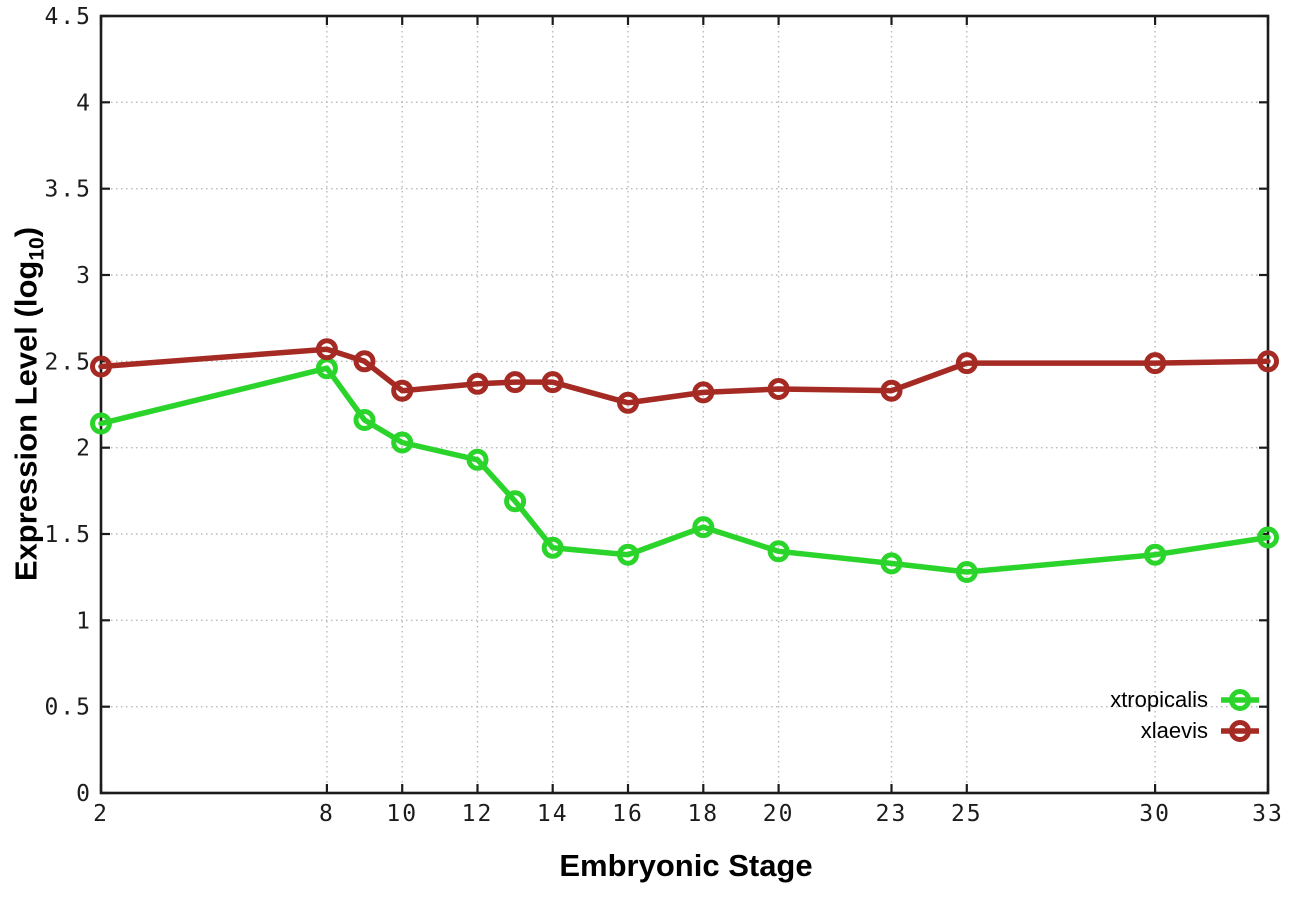 The image size is (1296, 907). Describe the element at coordinates (1268, 814) in the screenshot. I see `x-tick-label: 33` at that location.